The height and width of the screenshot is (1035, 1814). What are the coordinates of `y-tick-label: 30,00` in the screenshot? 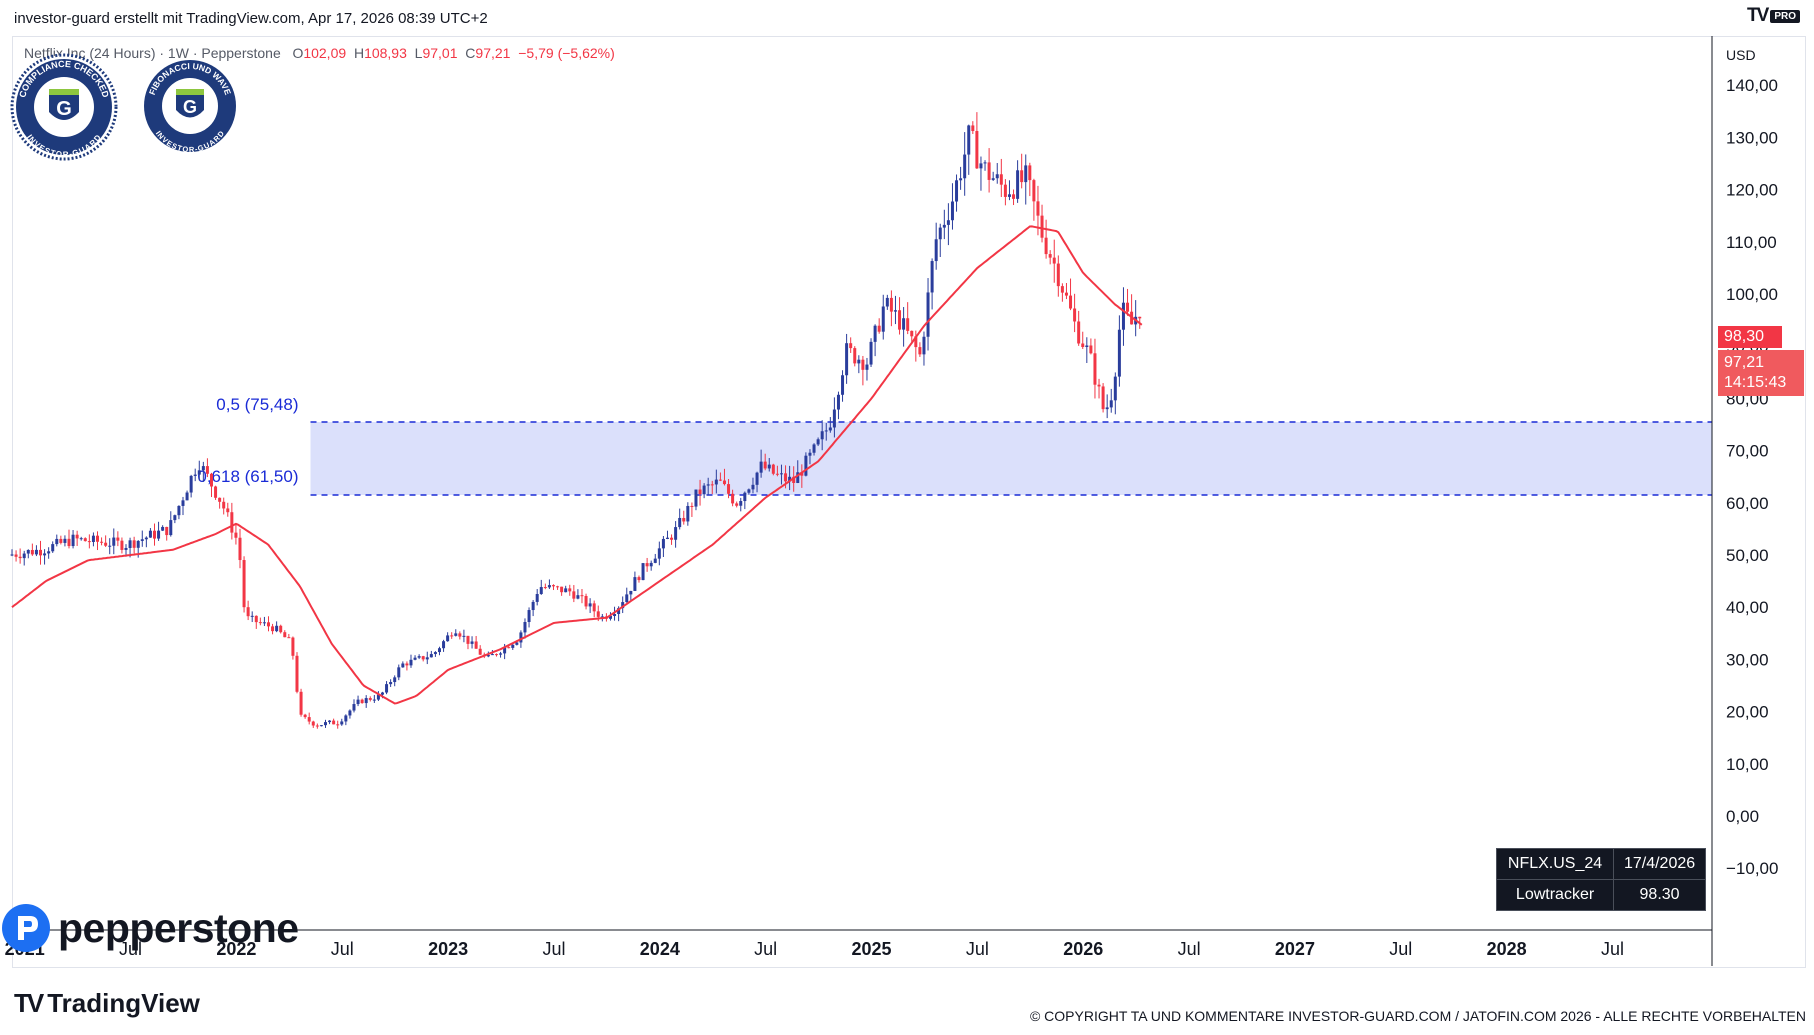 It's located at (1747, 659).